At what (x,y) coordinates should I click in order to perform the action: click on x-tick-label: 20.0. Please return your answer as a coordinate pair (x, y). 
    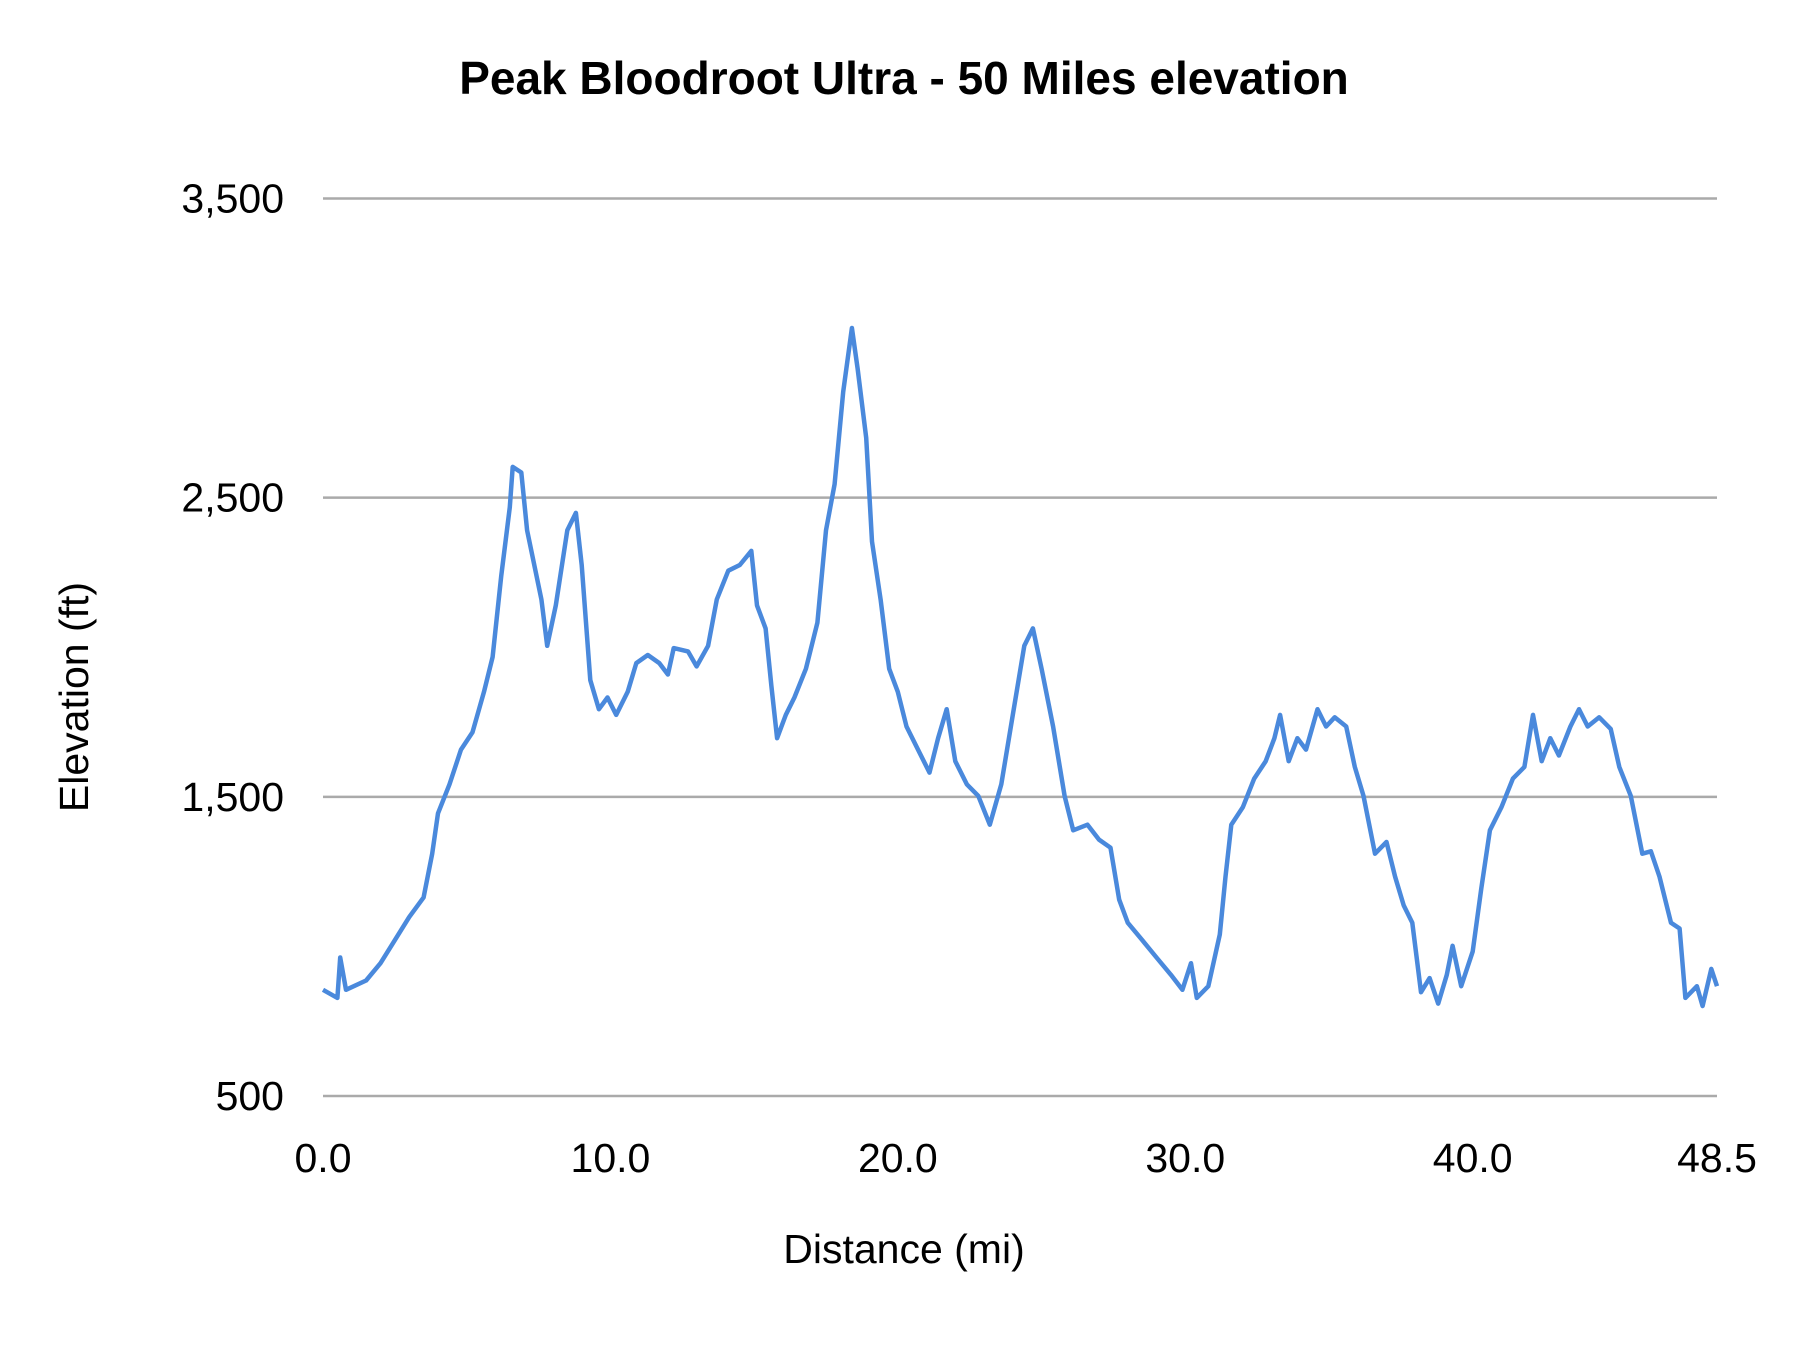
    Looking at the image, I should click on (898, 1158).